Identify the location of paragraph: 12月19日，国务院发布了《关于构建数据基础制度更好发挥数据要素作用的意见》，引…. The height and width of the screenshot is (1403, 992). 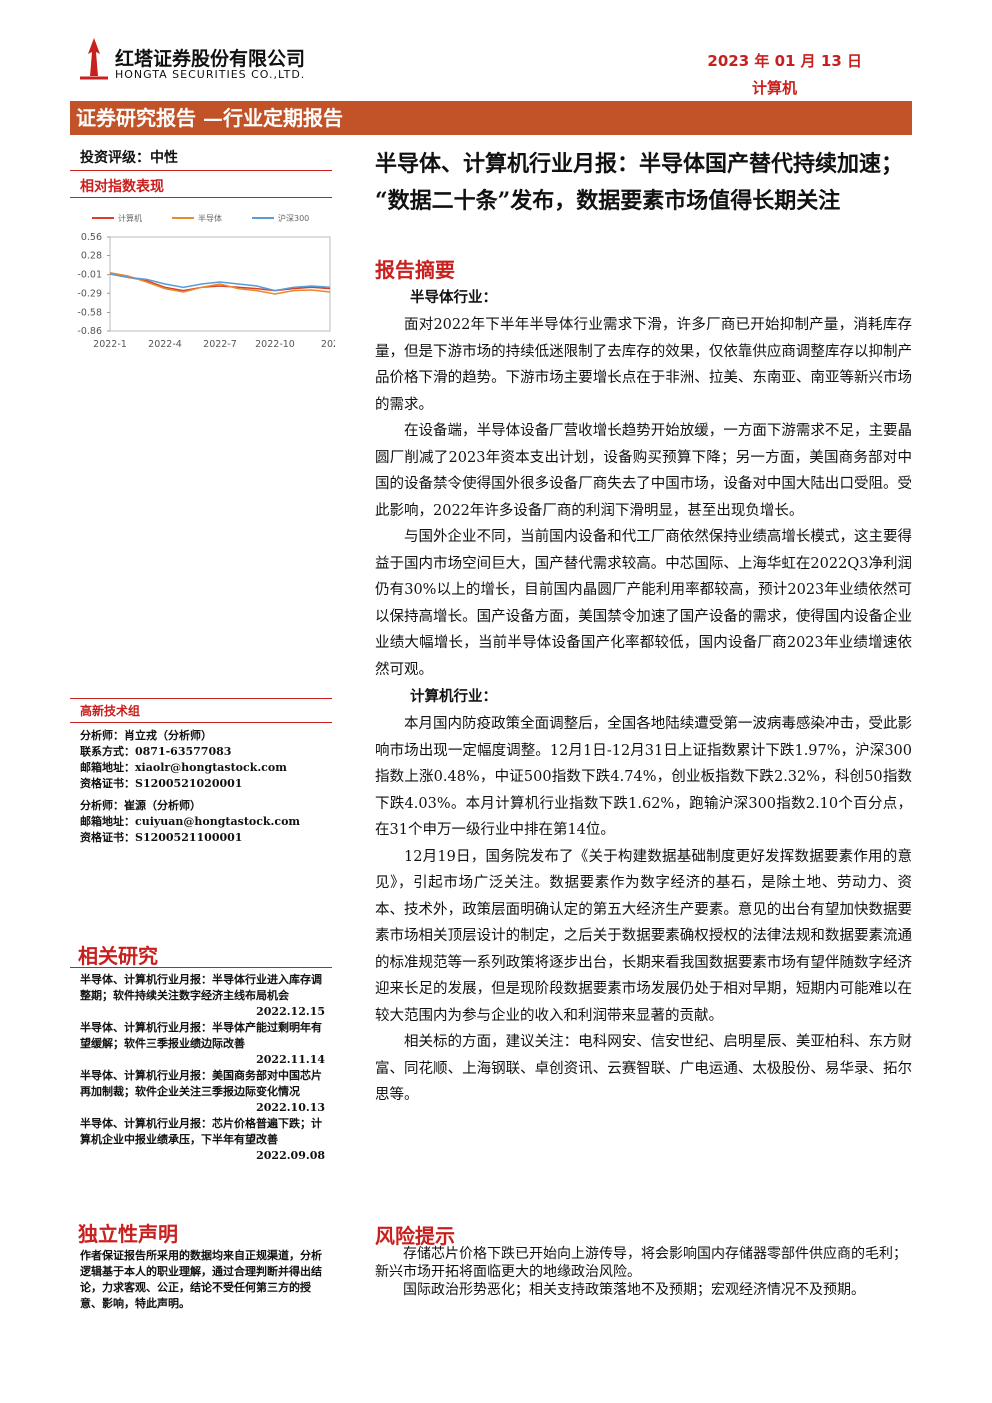
(643, 936).